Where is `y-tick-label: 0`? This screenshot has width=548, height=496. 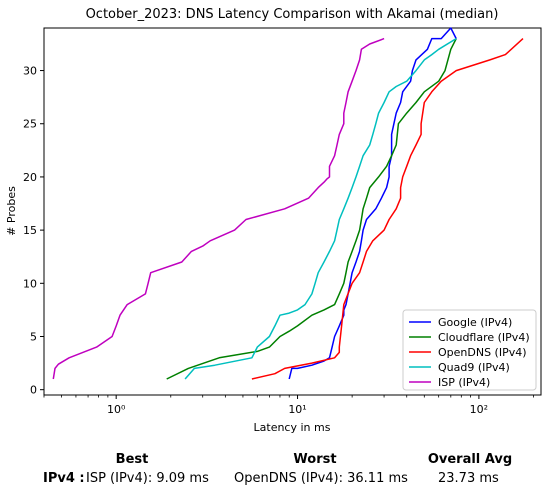 y-tick-label: 0 is located at coordinates (33, 390).